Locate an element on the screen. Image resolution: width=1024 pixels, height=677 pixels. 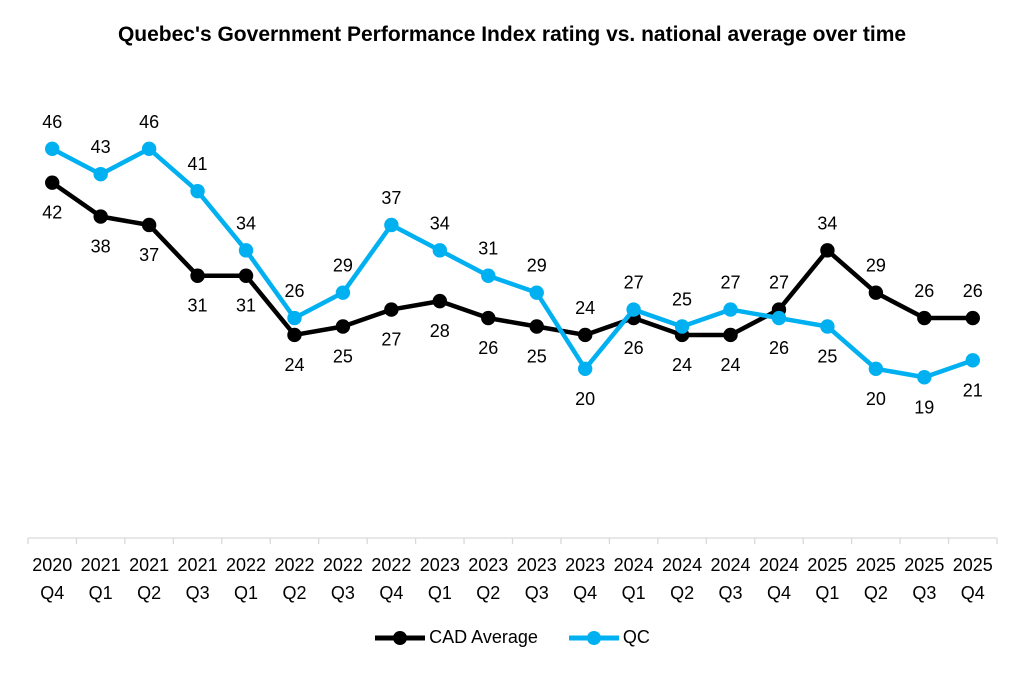
legend-label-qc: QC is located at coordinates (636, 637).